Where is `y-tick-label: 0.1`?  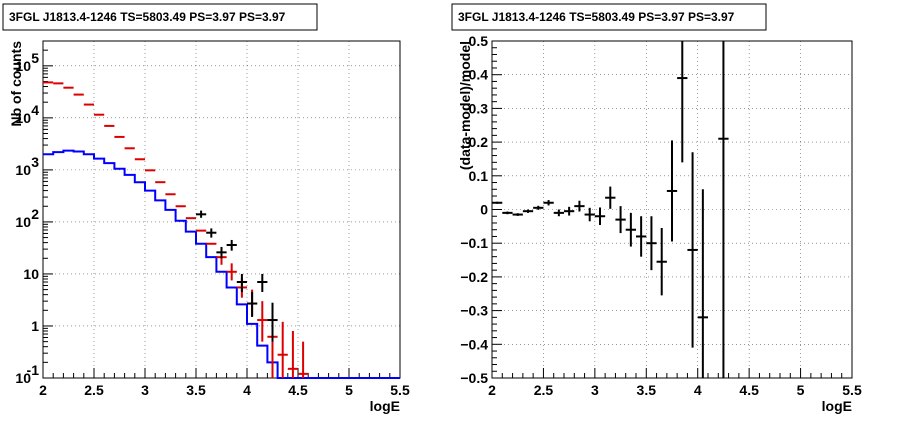 y-tick-label: 0.1 is located at coordinates (479, 176).